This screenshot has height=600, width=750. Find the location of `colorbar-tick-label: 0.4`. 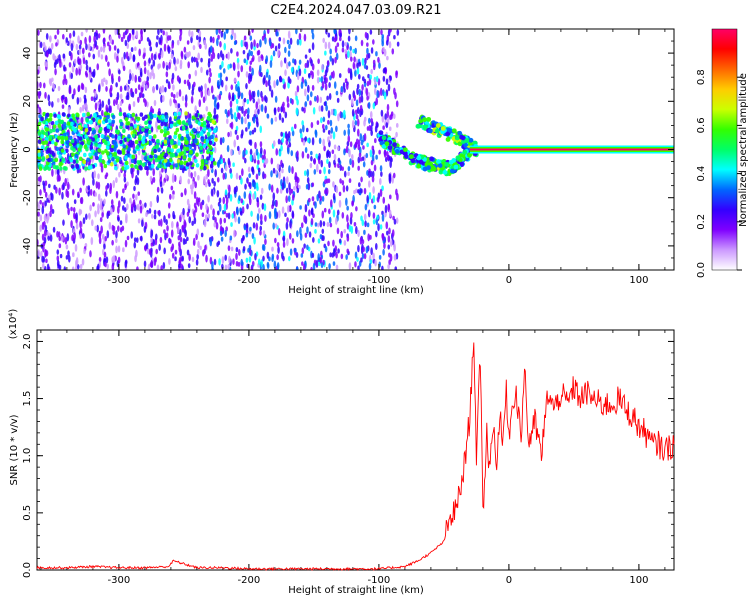

colorbar-tick-label: 0.4 is located at coordinates (701, 174).